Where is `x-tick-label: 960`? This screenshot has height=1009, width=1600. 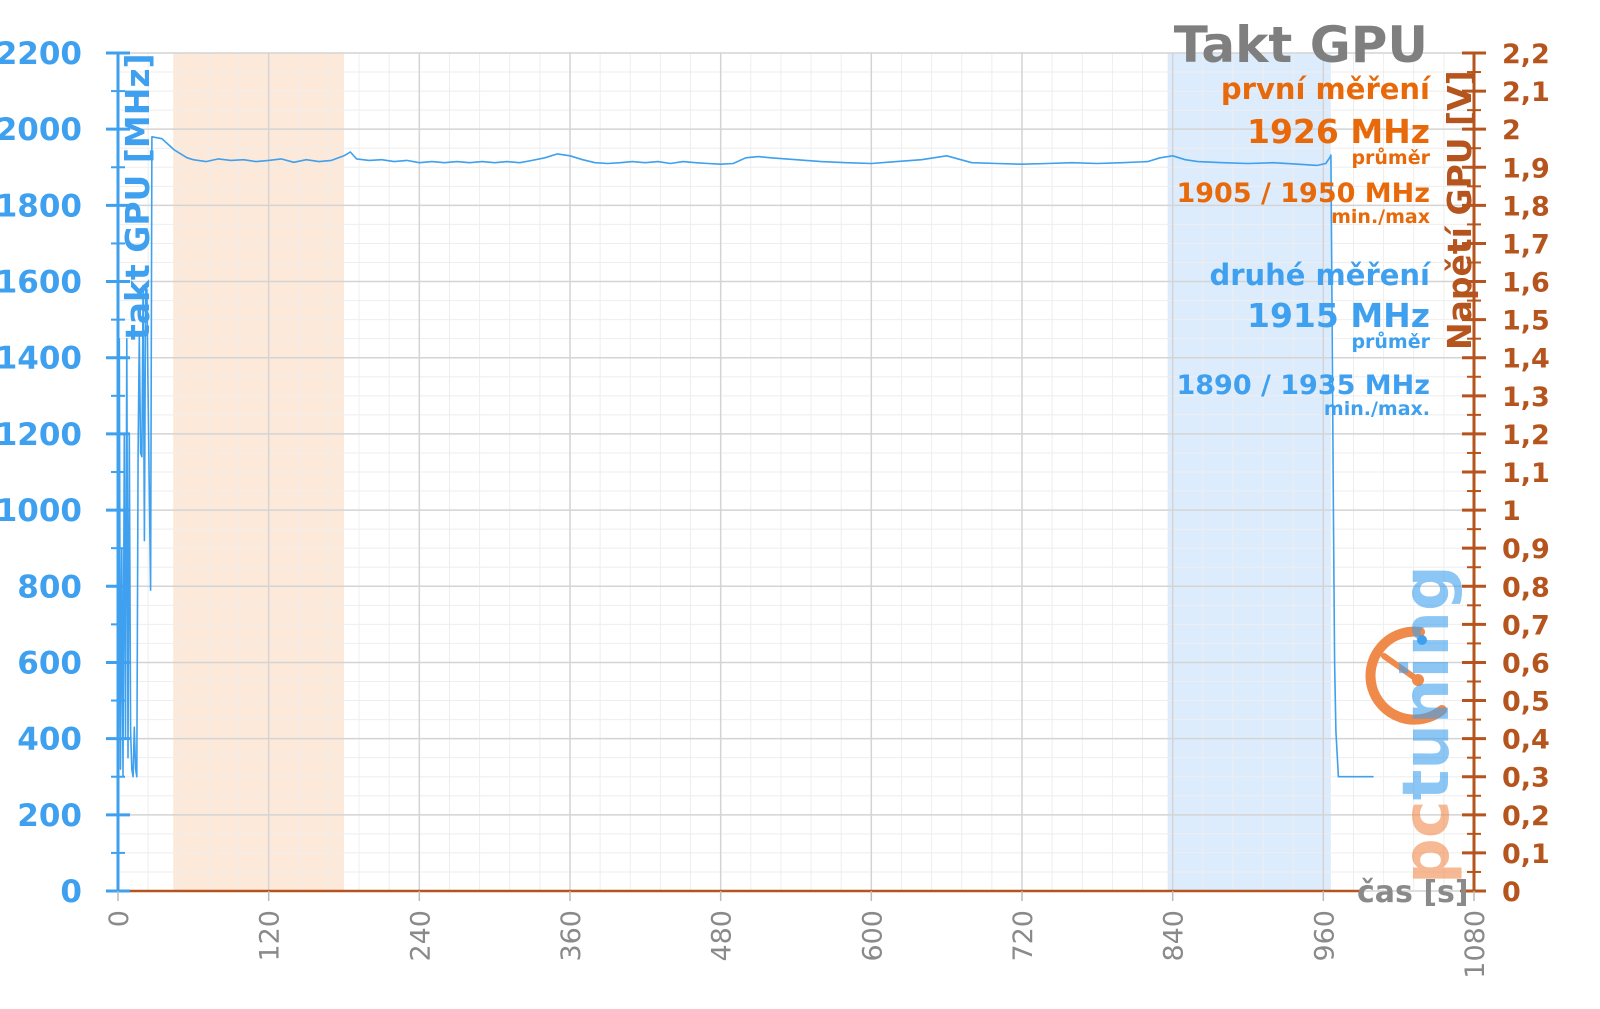
x-tick-label: 960 is located at coordinates (1324, 936).